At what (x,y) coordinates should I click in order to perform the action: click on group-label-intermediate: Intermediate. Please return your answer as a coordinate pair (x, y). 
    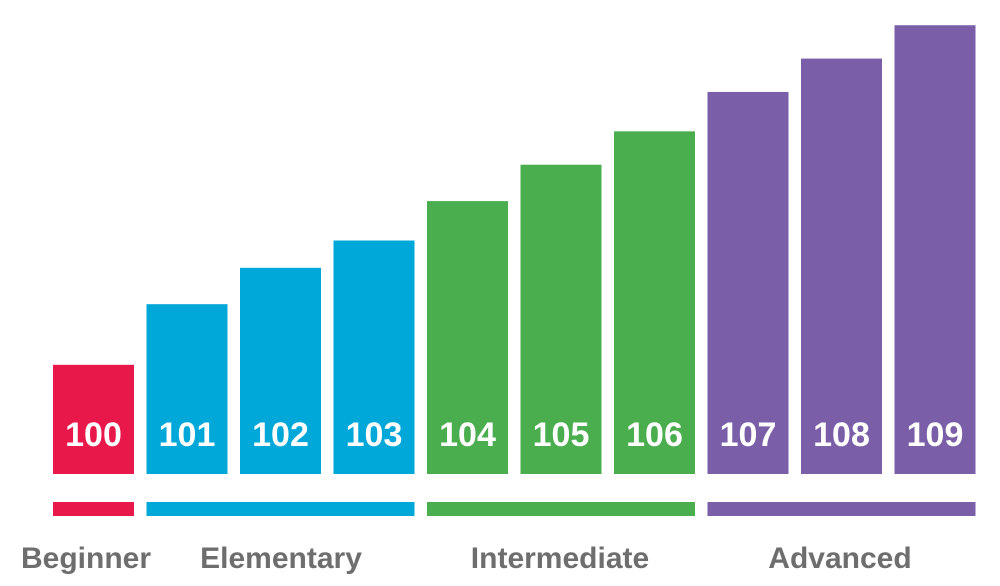
    Looking at the image, I should click on (560, 558).